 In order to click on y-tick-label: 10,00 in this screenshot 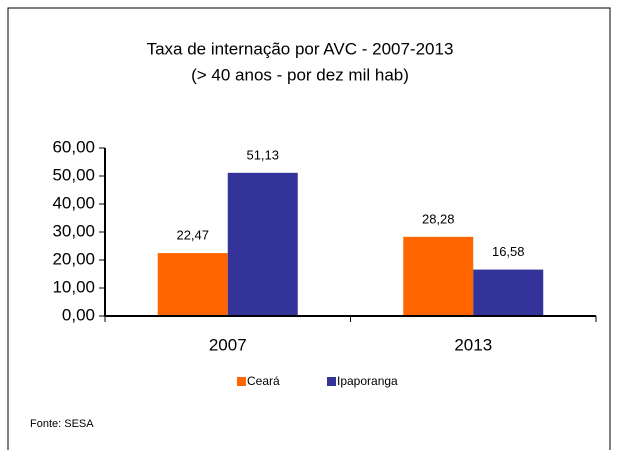, I will do `click(73, 286)`.